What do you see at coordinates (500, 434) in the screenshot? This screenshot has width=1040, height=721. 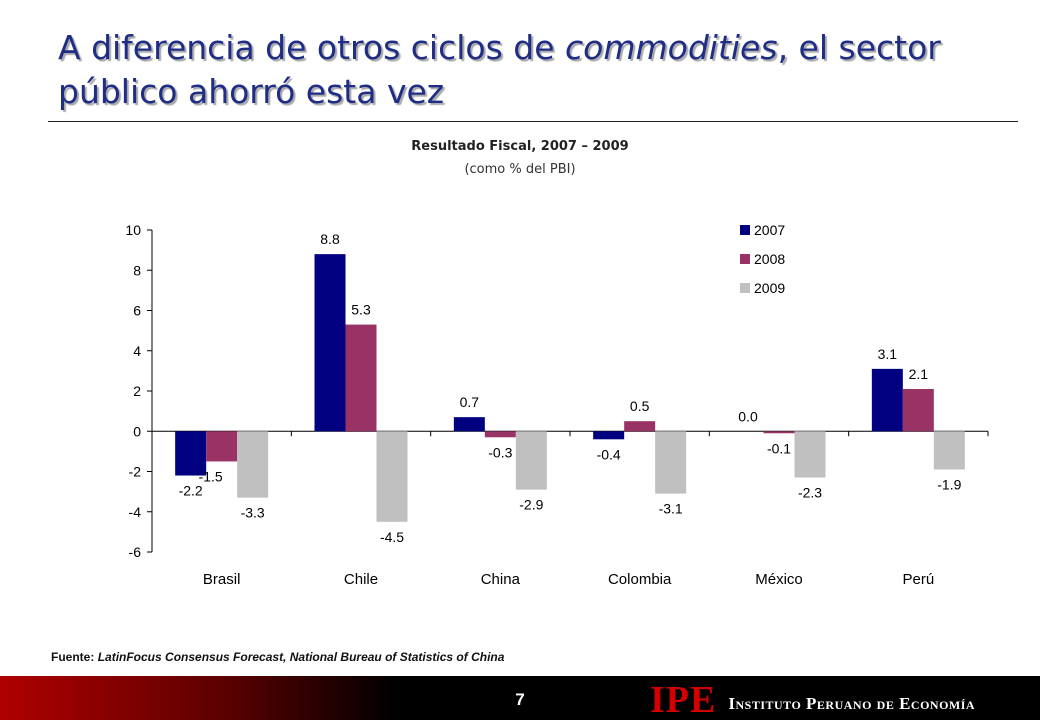 I see `bar-2008-china` at bounding box center [500, 434].